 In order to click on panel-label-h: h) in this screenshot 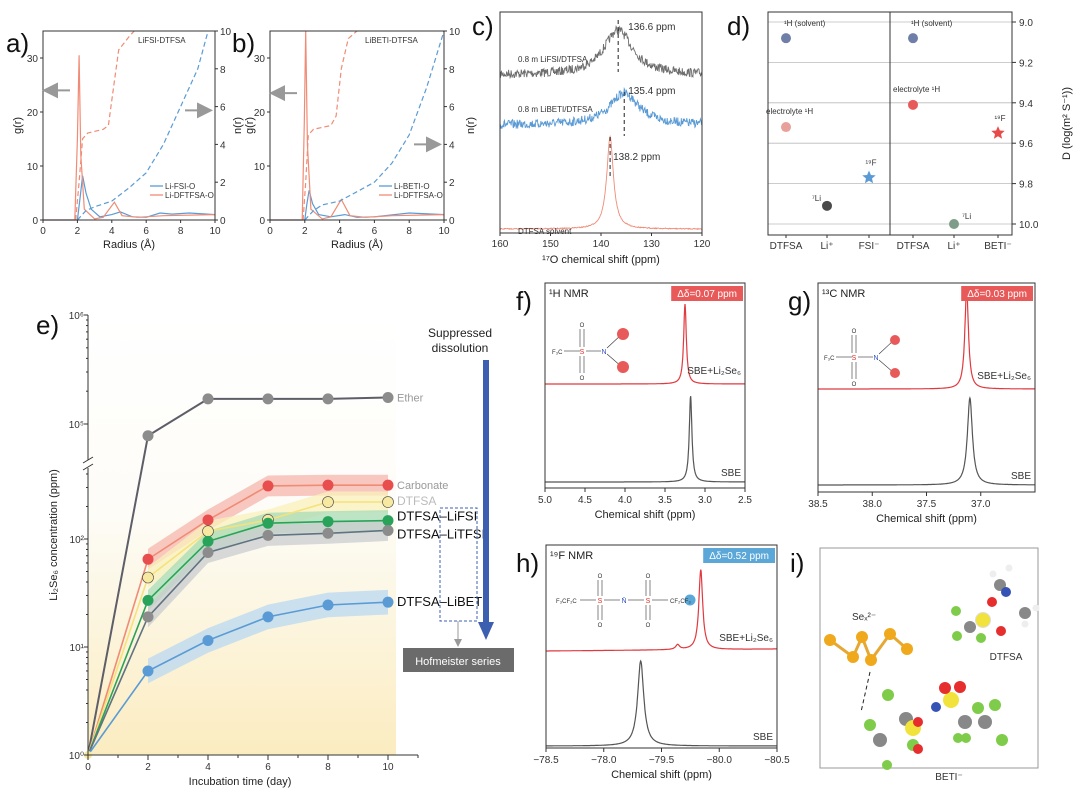, I will do `click(527, 563)`.